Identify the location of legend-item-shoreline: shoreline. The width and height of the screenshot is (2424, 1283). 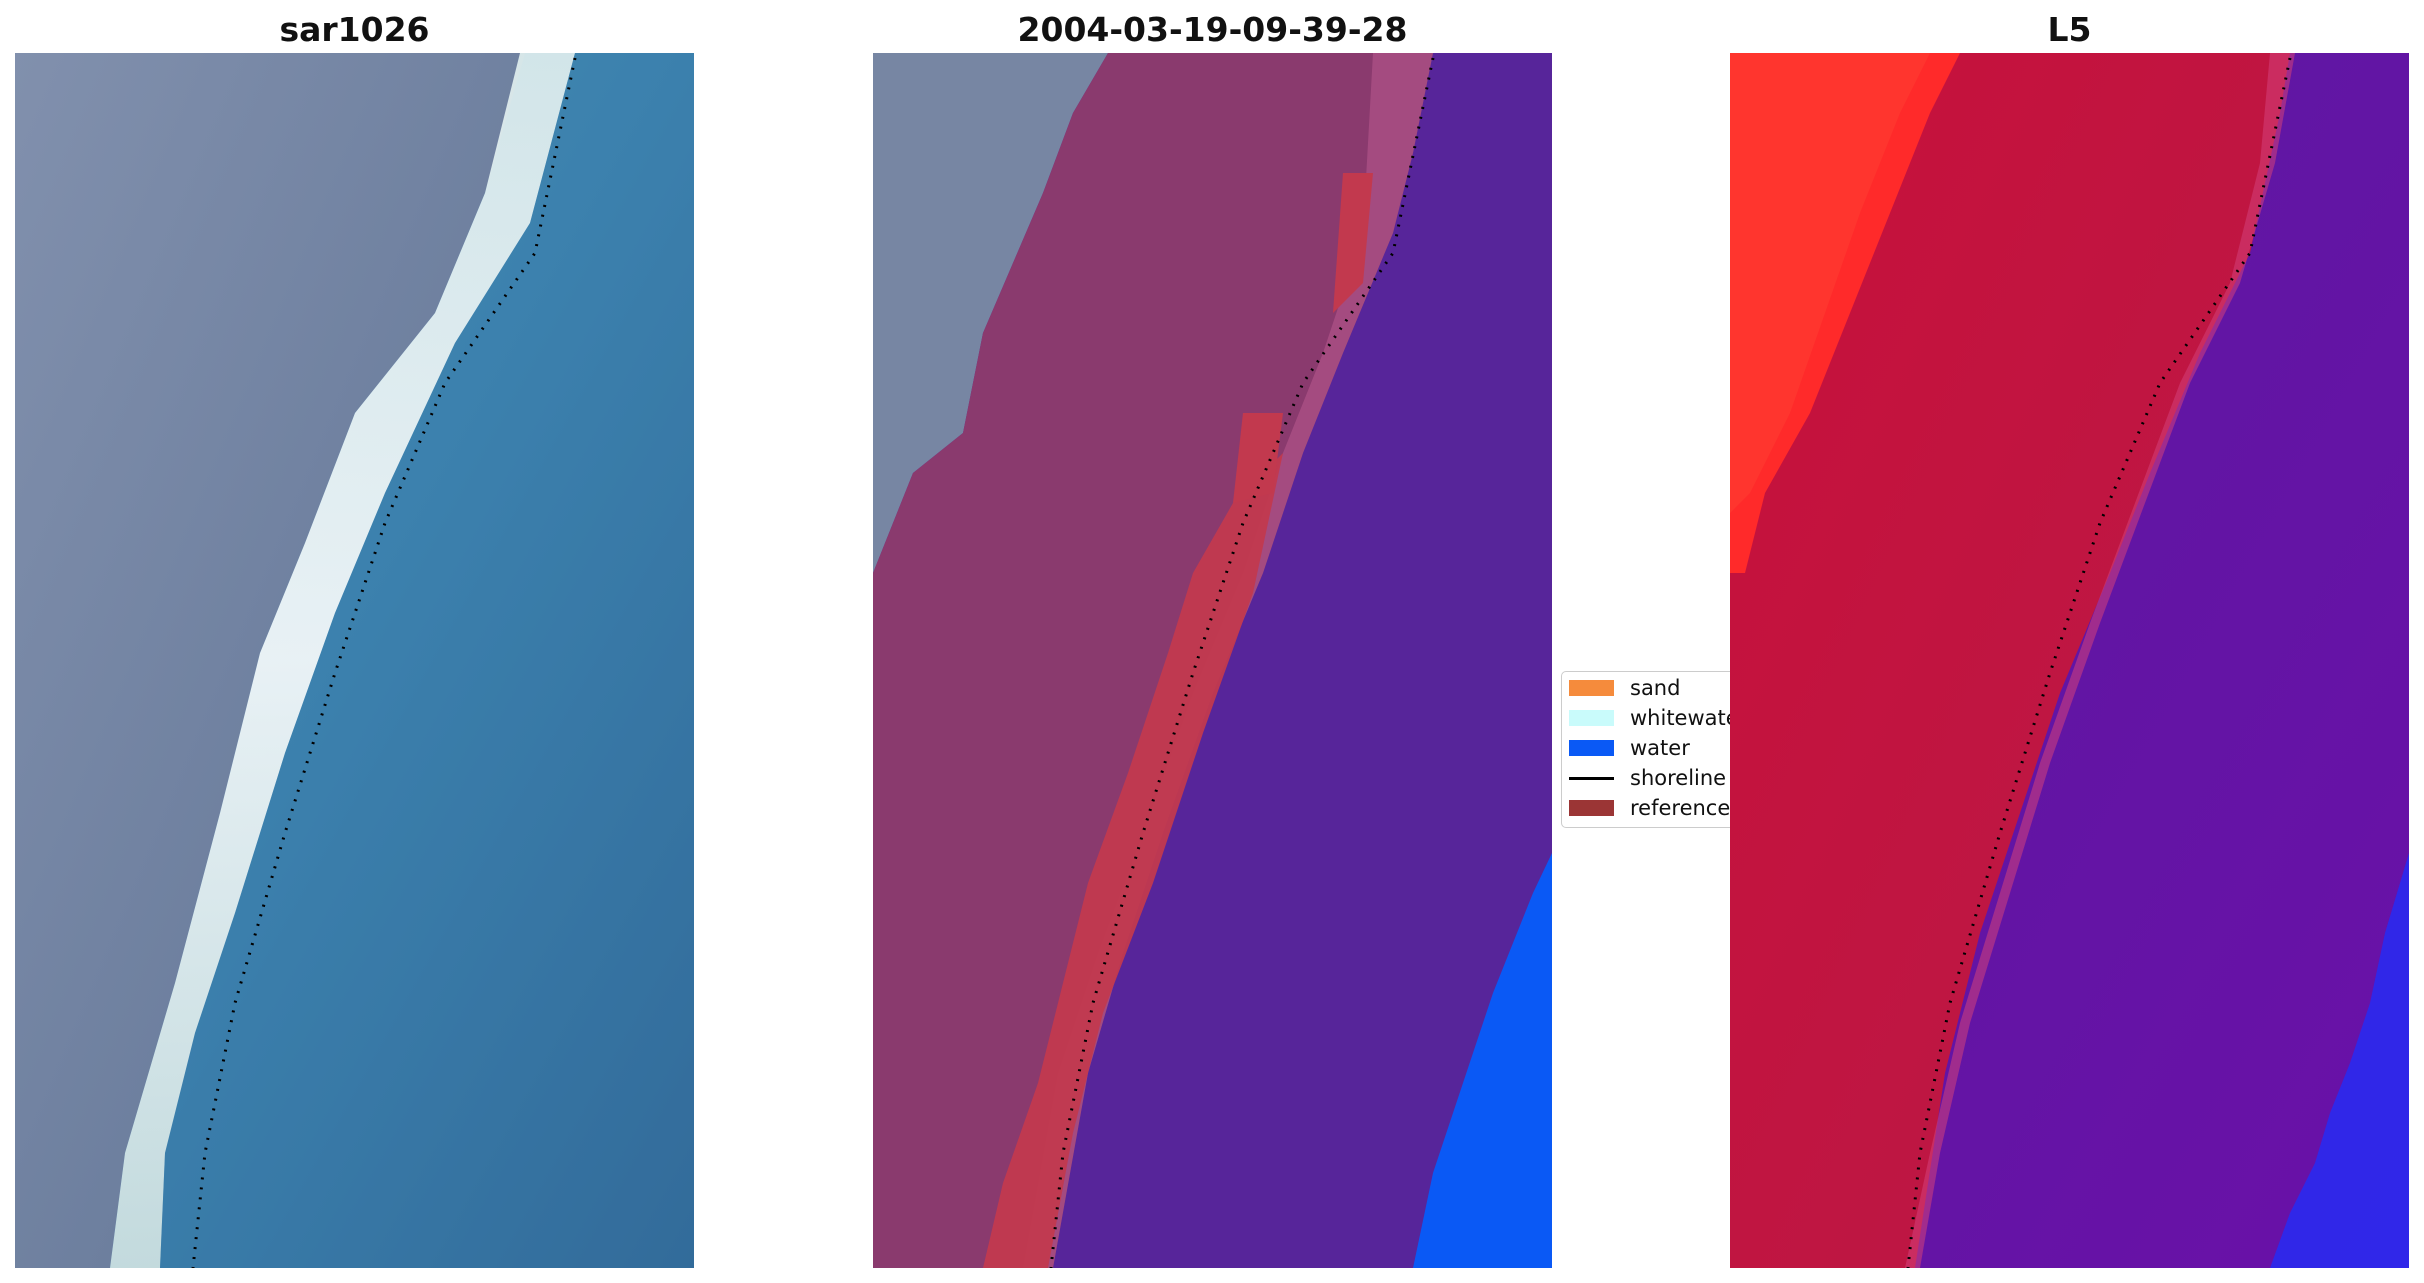
(1661, 777).